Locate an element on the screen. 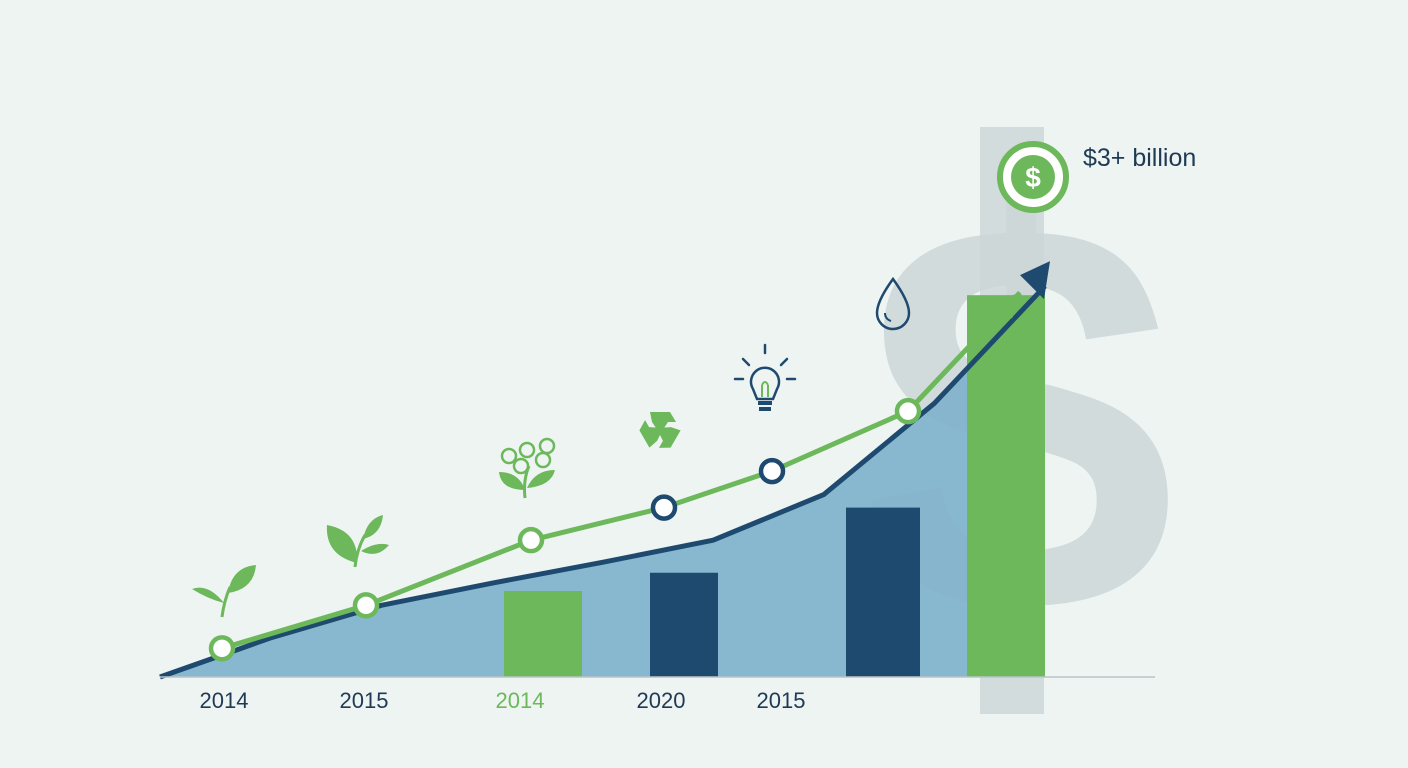  dollar-coin-icon: $ is located at coordinates (1033, 177).